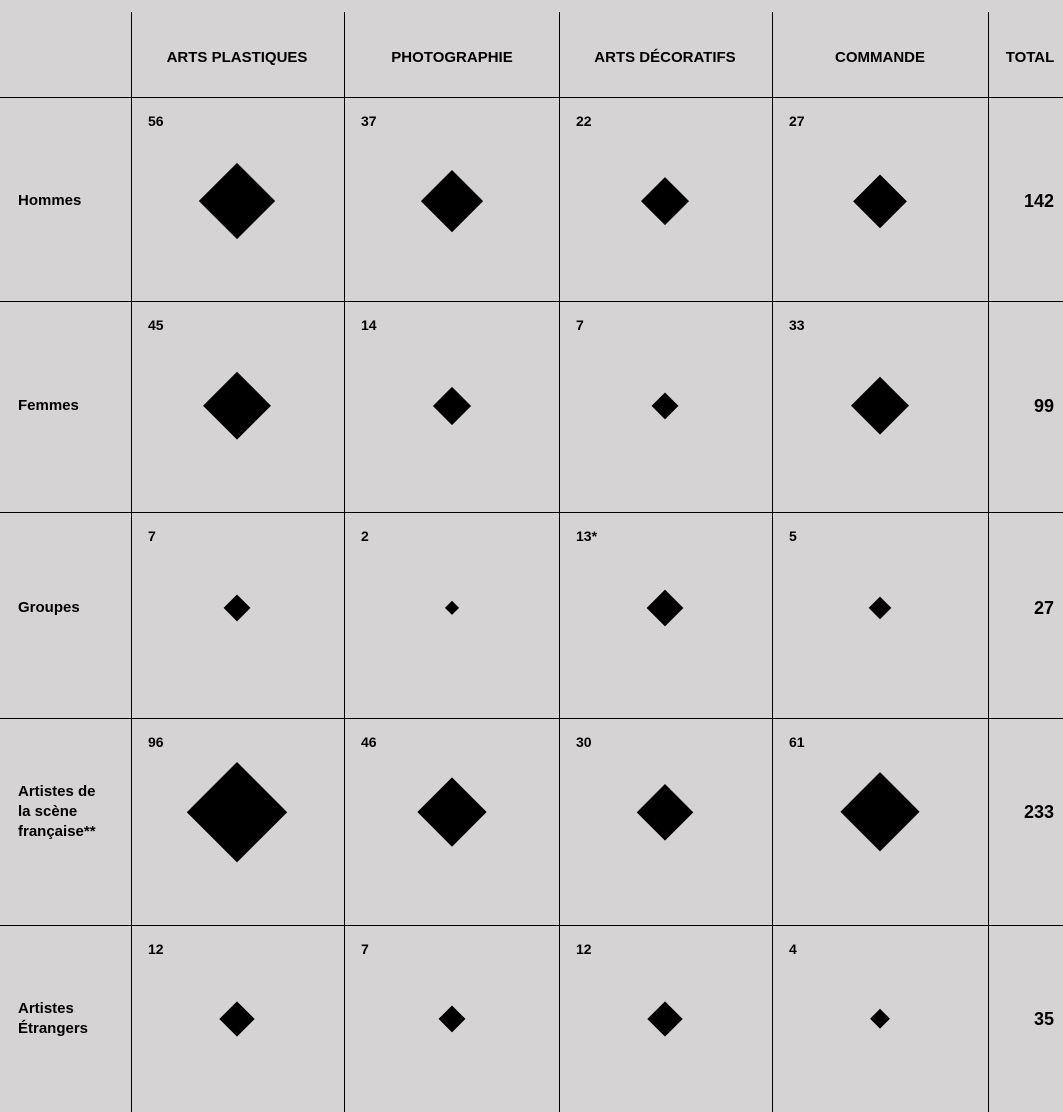 Image resolution: width=1063 pixels, height=1112 pixels. Describe the element at coordinates (665, 57) in the screenshot. I see `column-header: ARTS DÉCORATIFS` at that location.